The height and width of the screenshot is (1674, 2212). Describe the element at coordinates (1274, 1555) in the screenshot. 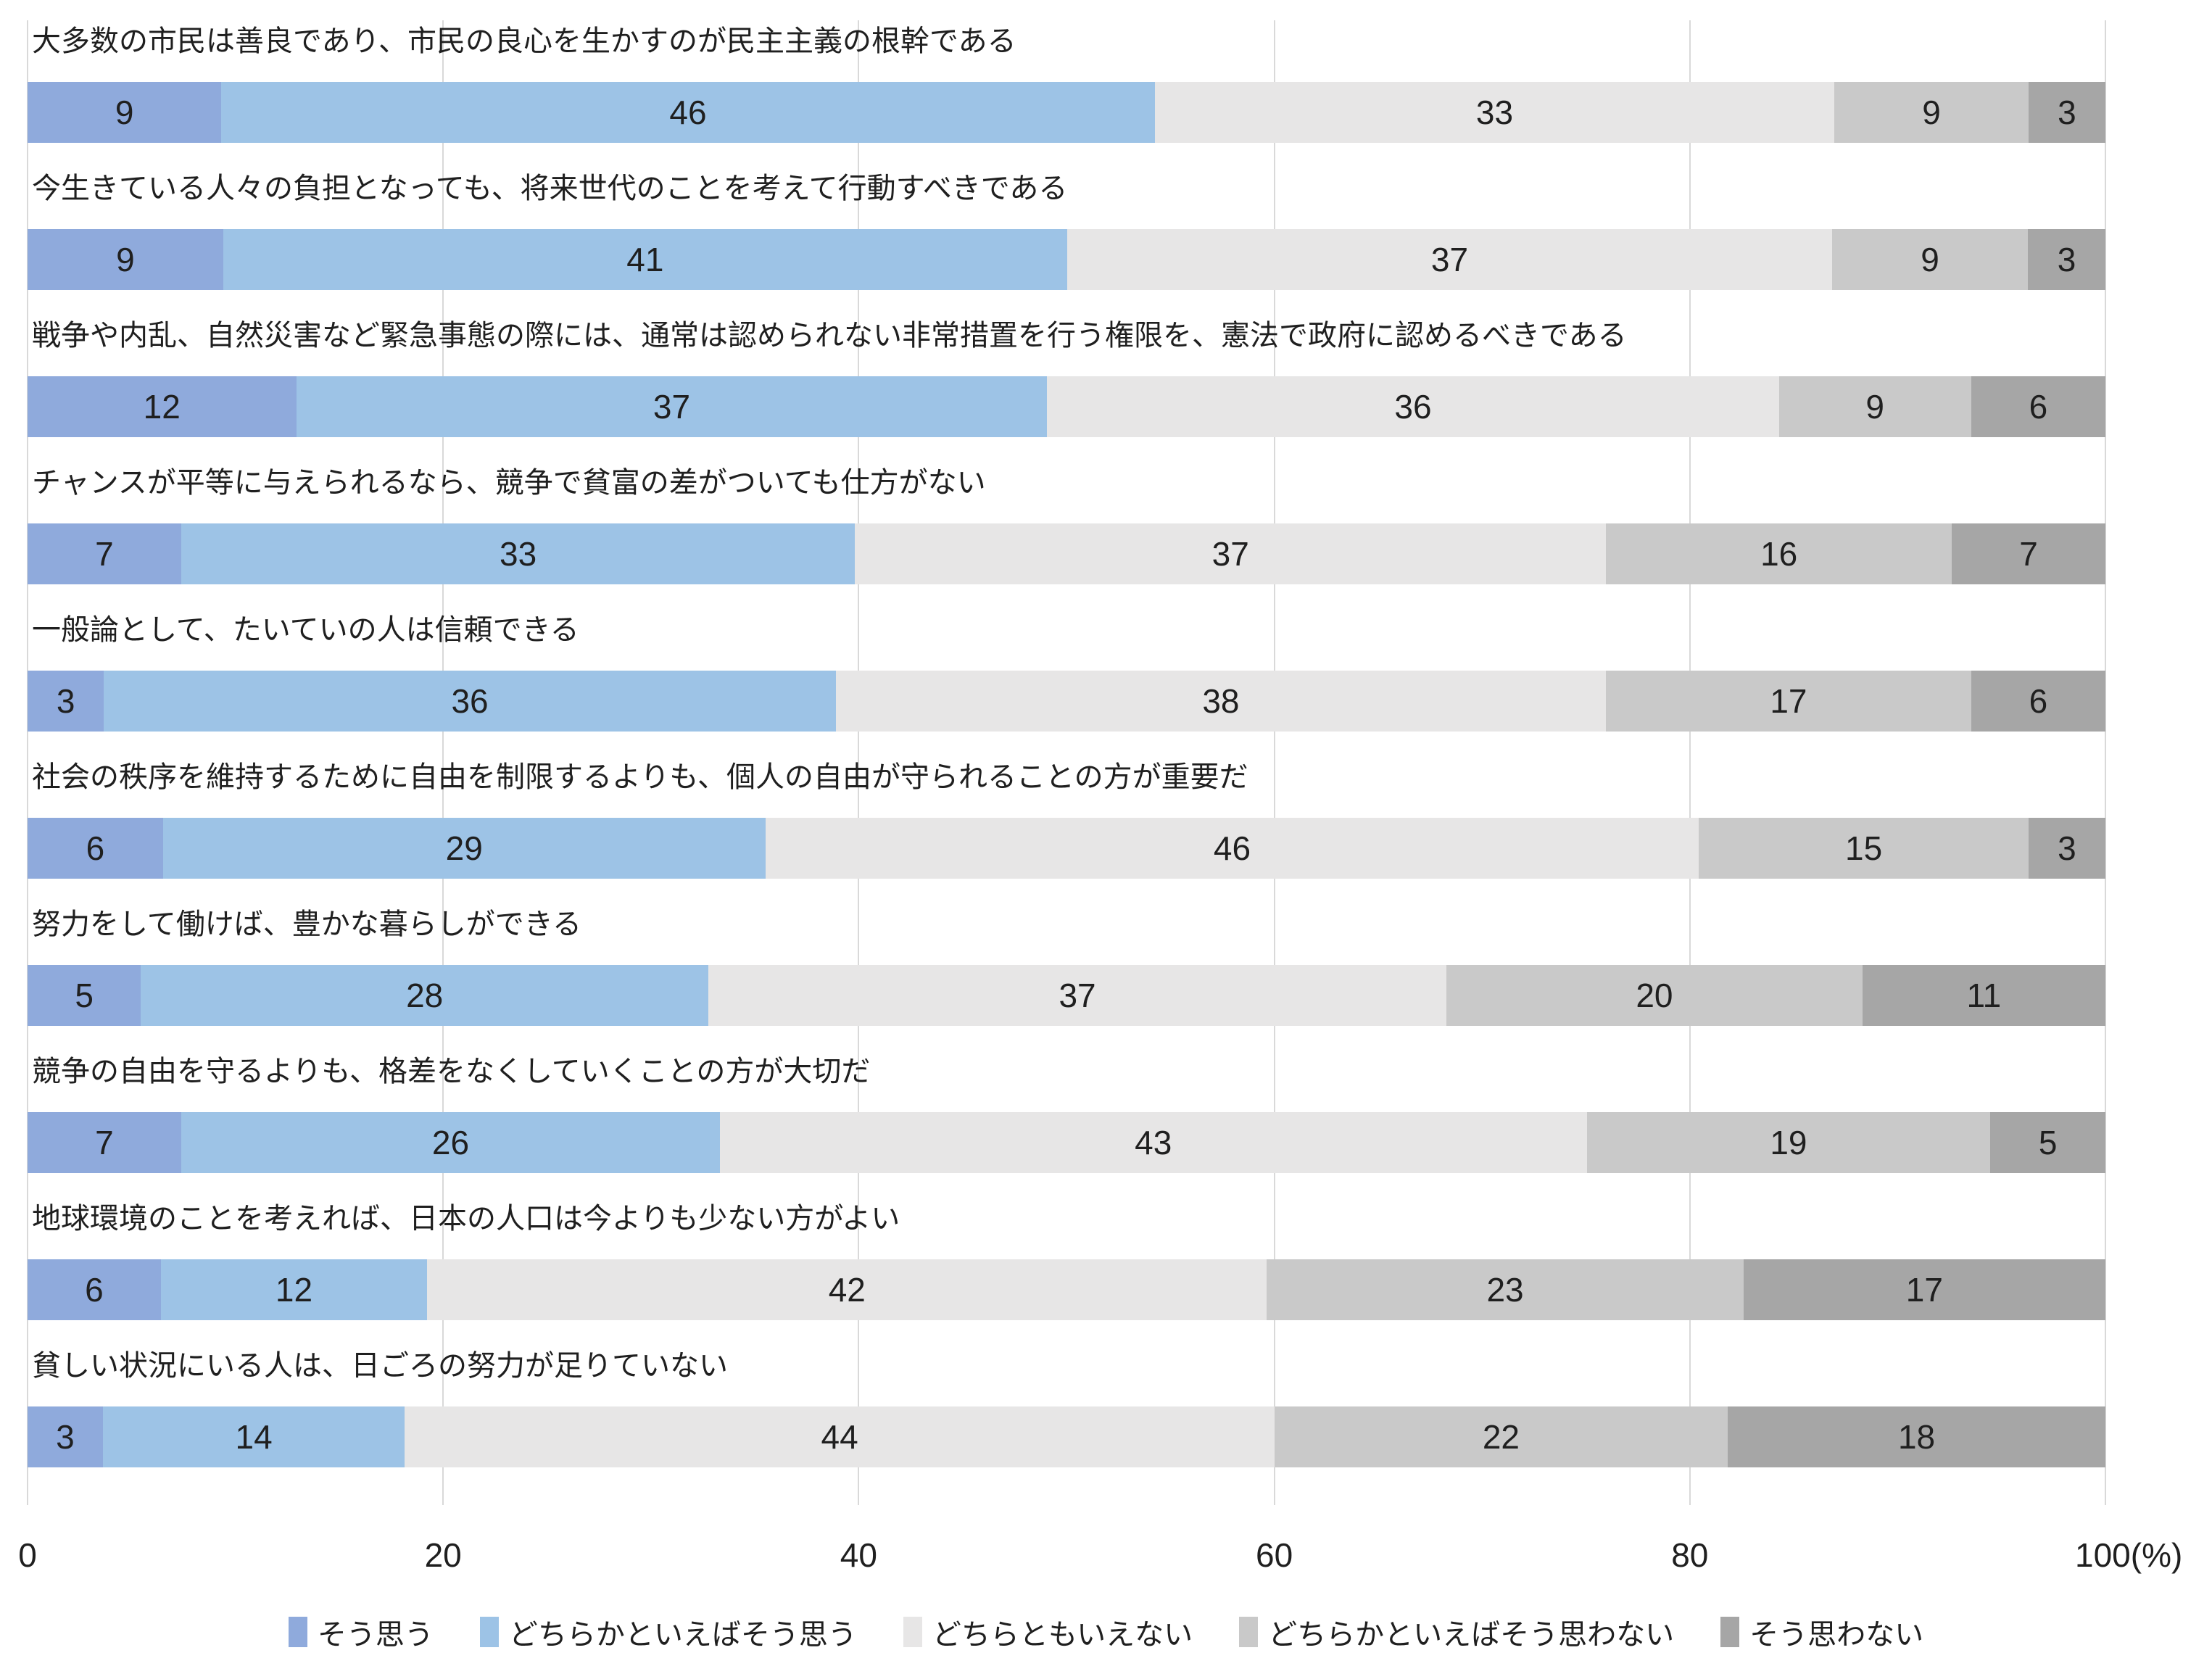

I see `x-axis-tick-label: 60` at that location.